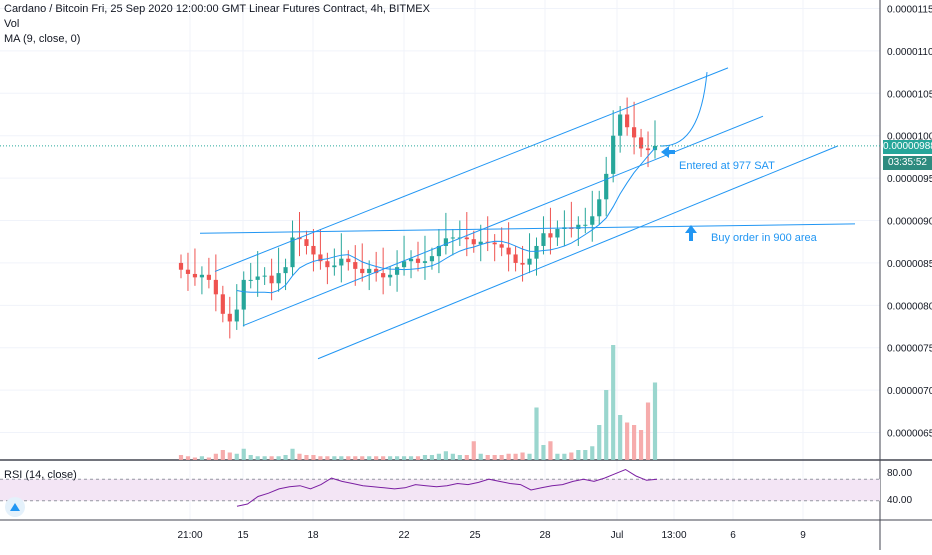 This screenshot has width=932, height=555. What do you see at coordinates (899, 500) in the screenshot?
I see `rsi-tick-40: 40.00` at bounding box center [899, 500].